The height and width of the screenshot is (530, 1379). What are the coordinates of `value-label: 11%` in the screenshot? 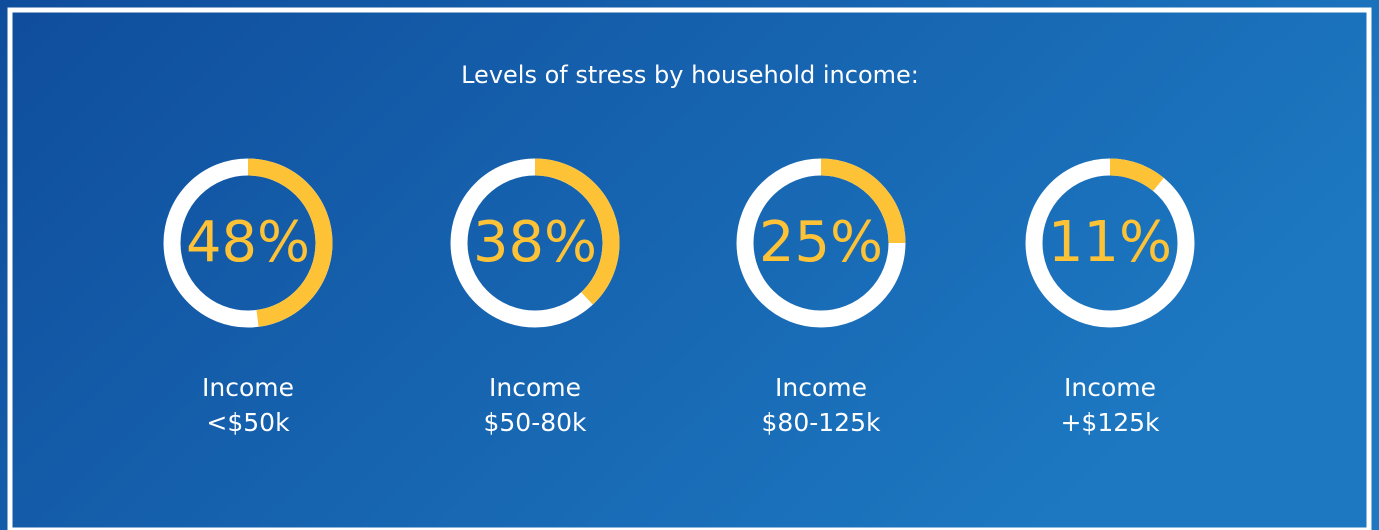 It's located at (1110, 242).